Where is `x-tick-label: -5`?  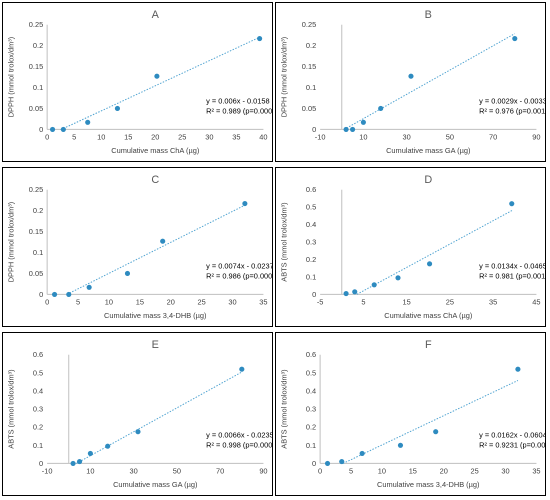
x-tick-label: -5 is located at coordinates (320, 301).